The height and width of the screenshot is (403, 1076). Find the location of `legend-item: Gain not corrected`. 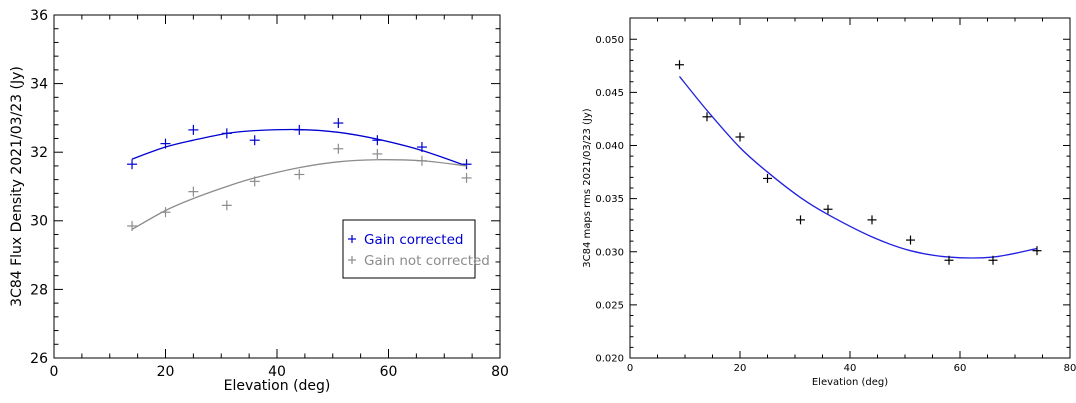

legend-item: Gain not corrected is located at coordinates (419, 261).